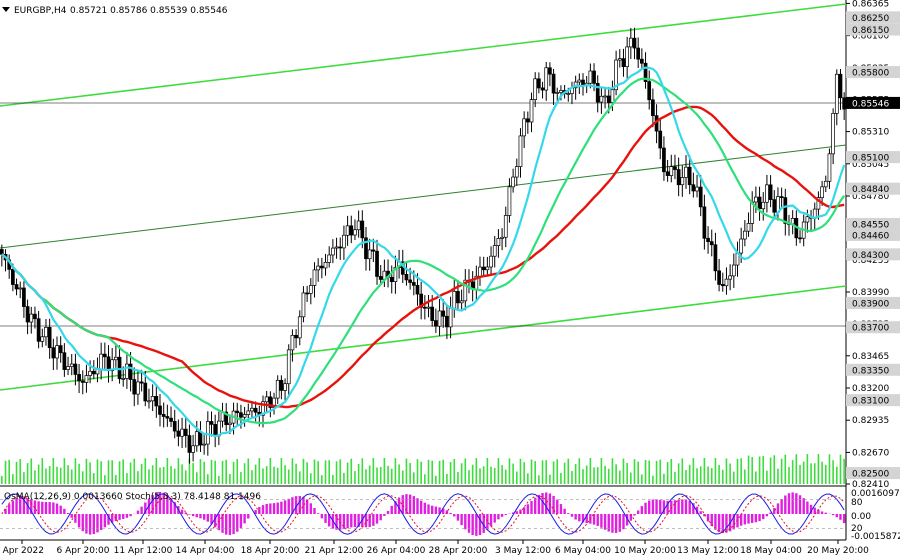 Image resolution: width=900 pixels, height=559 pixels. Describe the element at coordinates (396, 551) in the screenshot. I see `x-tick-label: 26 Apr 04:00` at that location.